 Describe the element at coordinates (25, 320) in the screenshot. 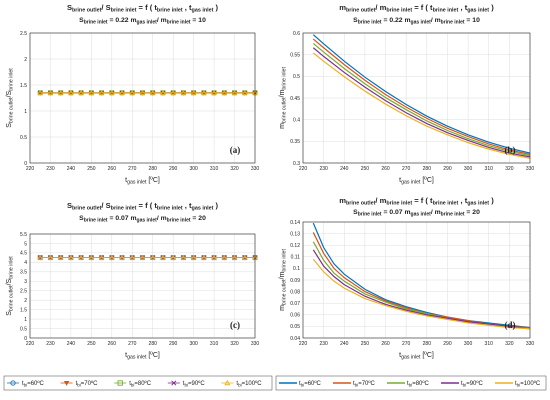

I see `y-tick-label: 1` at that location.